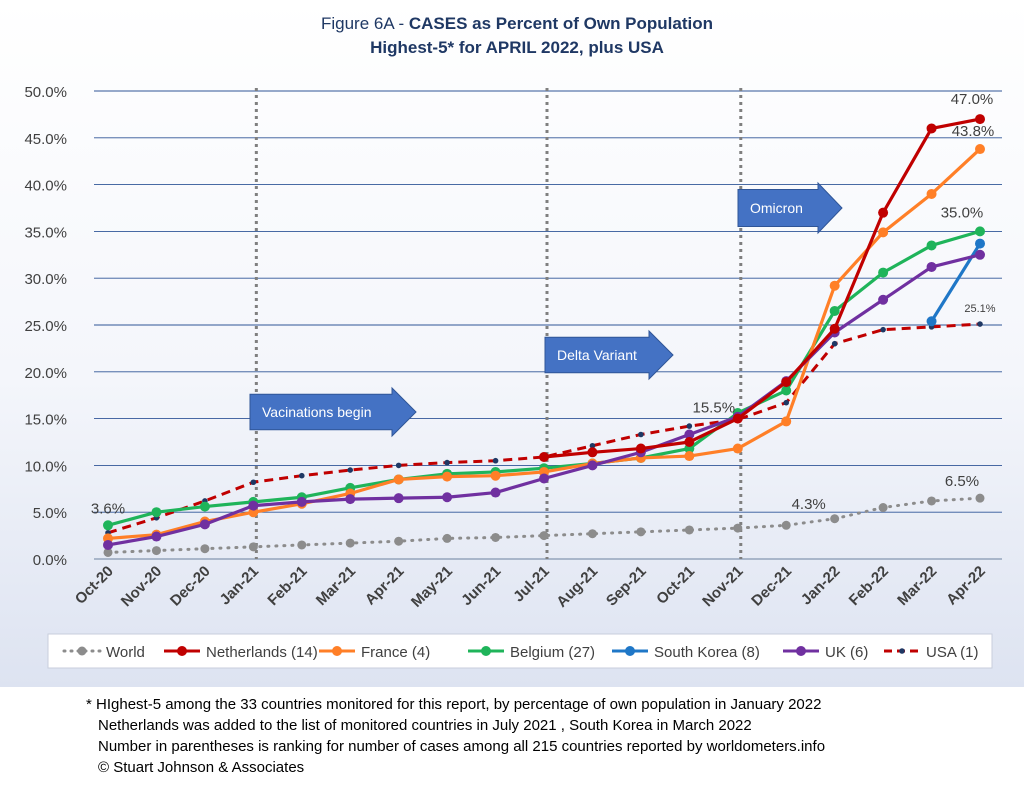 This screenshot has height=786, width=1024. What do you see at coordinates (531, 652) in the screenshot?
I see `legend-item: Belgium (27)` at bounding box center [531, 652].